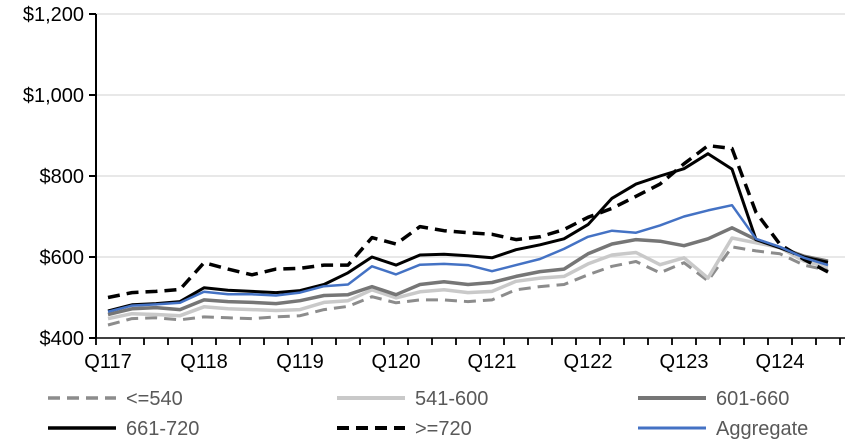 The width and height of the screenshot is (852, 442). Describe the element at coordinates (780, 362) in the screenshot. I see `x-axis-label: Q124` at that location.